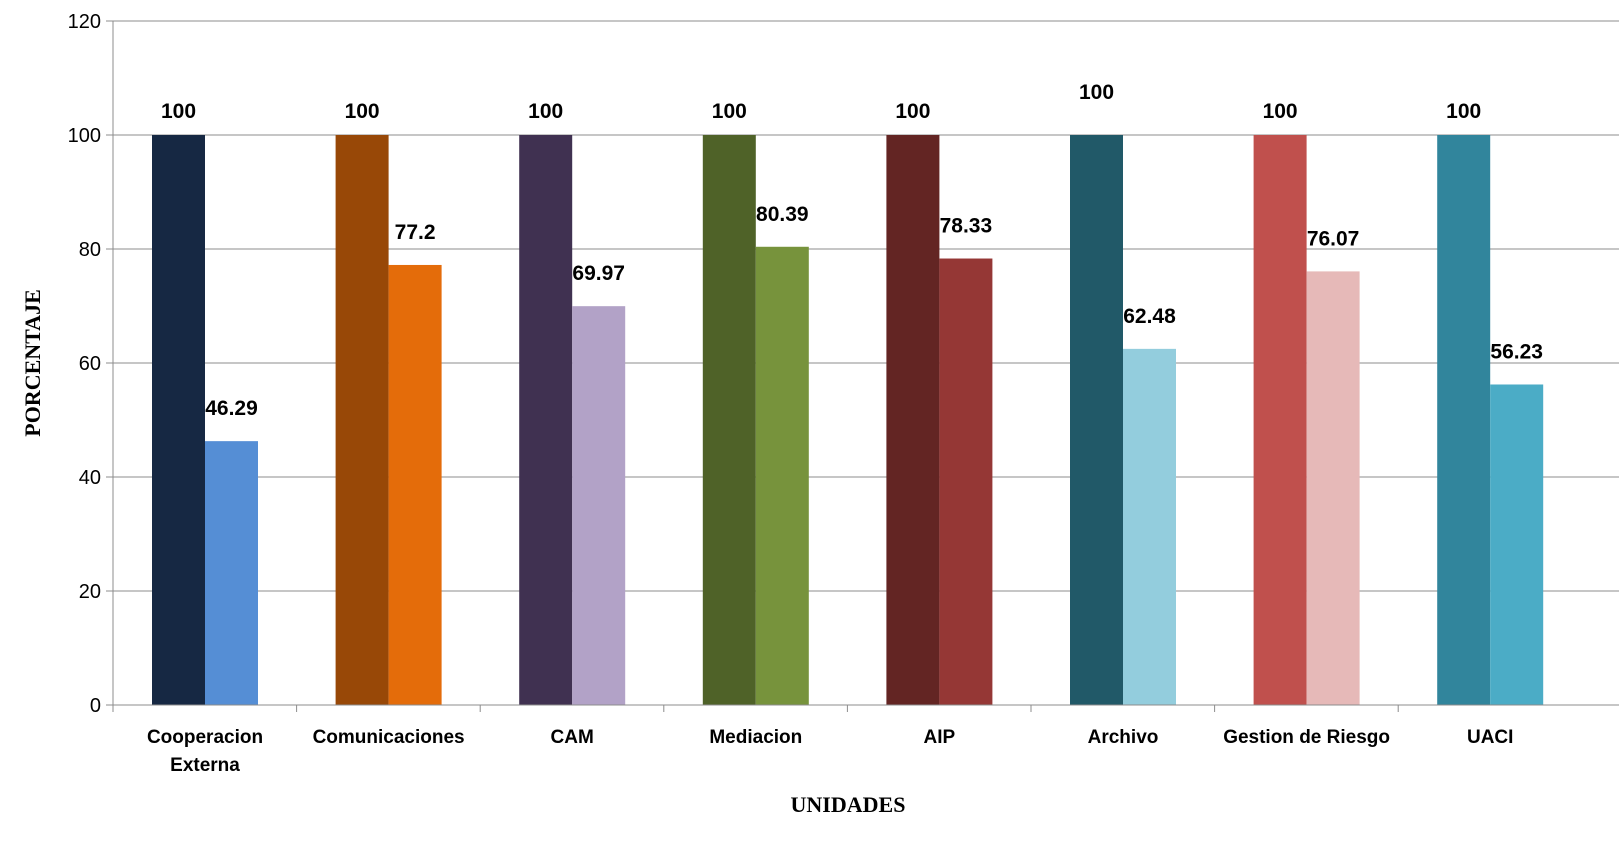 The width and height of the screenshot is (1619, 842). What do you see at coordinates (1333, 238) in the screenshot?
I see `data-label: 76.07` at bounding box center [1333, 238].